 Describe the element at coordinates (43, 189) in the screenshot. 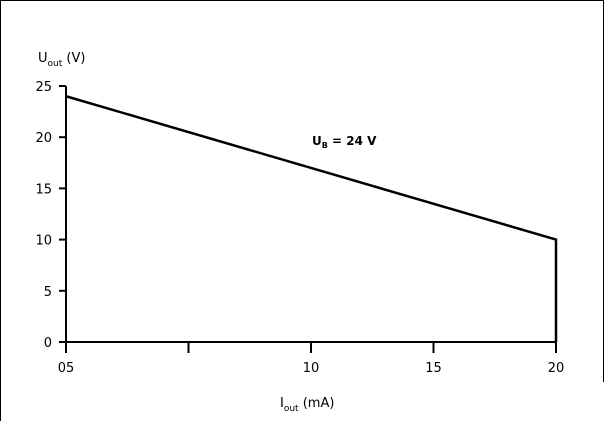

I see `y-tick-label: 15` at that location.